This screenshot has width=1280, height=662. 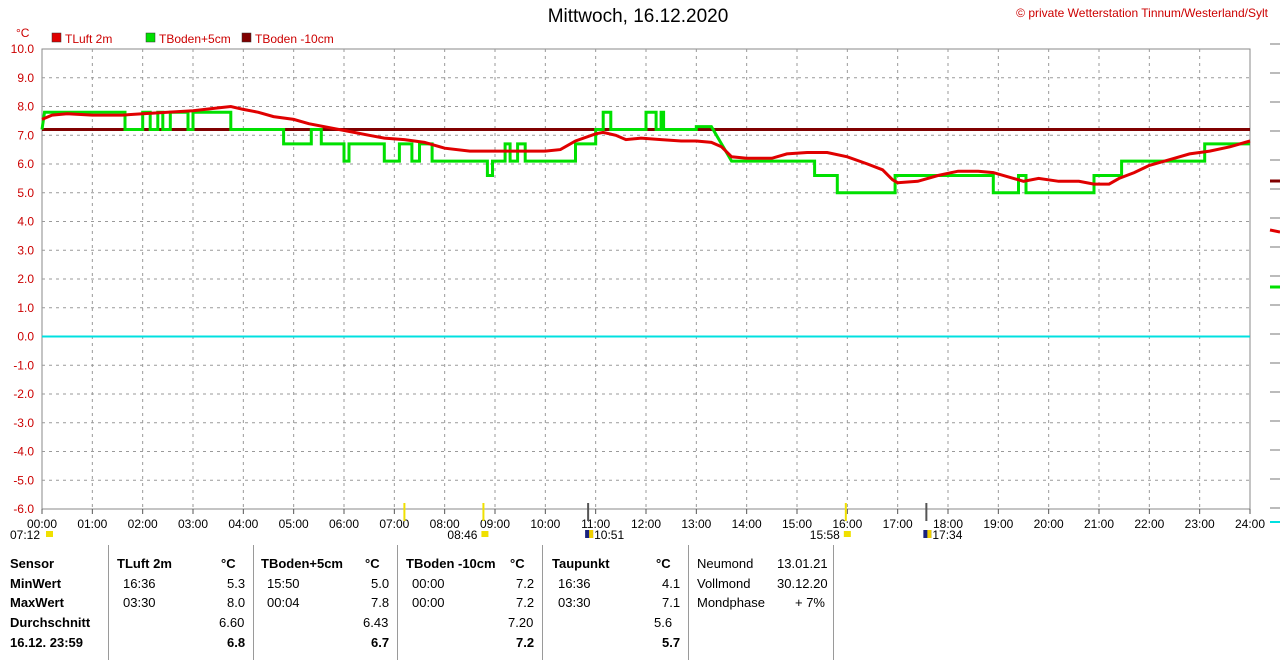 What do you see at coordinates (1250, 524) in the screenshot?
I see `x-tick-label: 24:00` at bounding box center [1250, 524].